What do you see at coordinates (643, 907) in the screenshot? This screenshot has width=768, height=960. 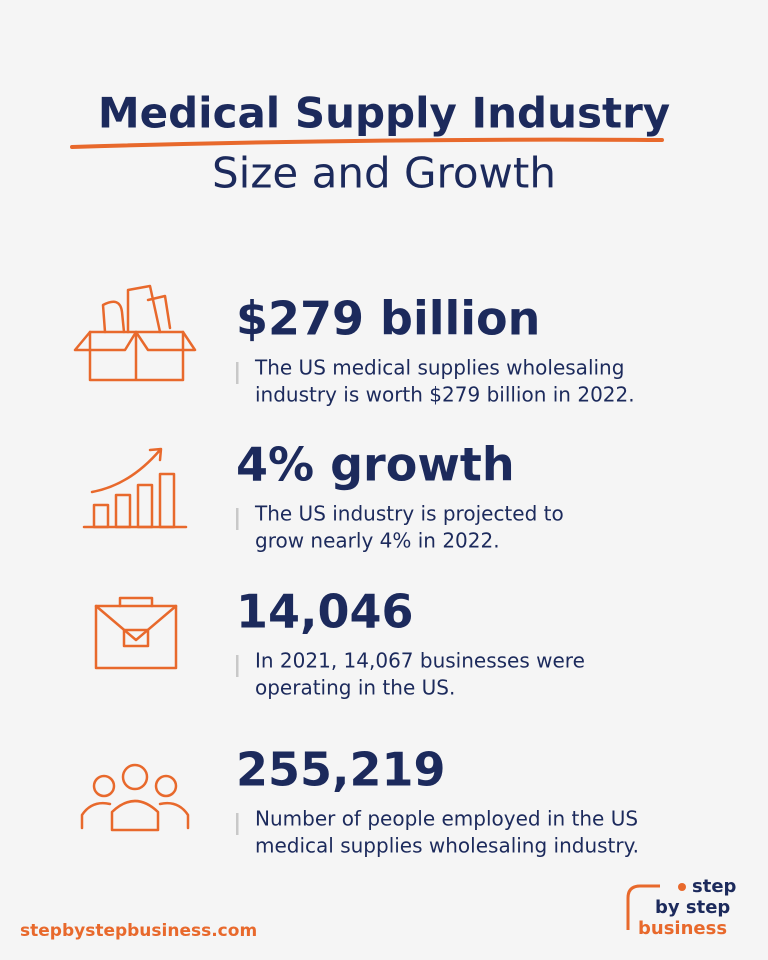 I see `logo-mark` at bounding box center [643, 907].